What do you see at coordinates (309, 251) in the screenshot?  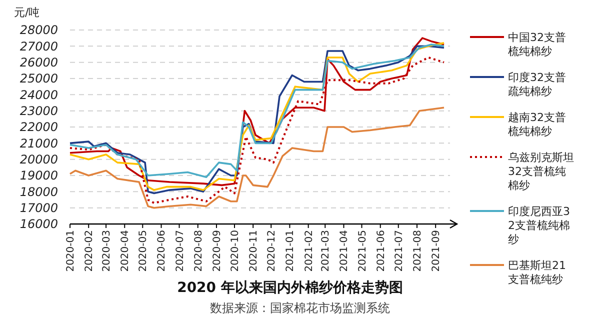 I see `x-tick-label: 2021-02` at bounding box center [309, 251].